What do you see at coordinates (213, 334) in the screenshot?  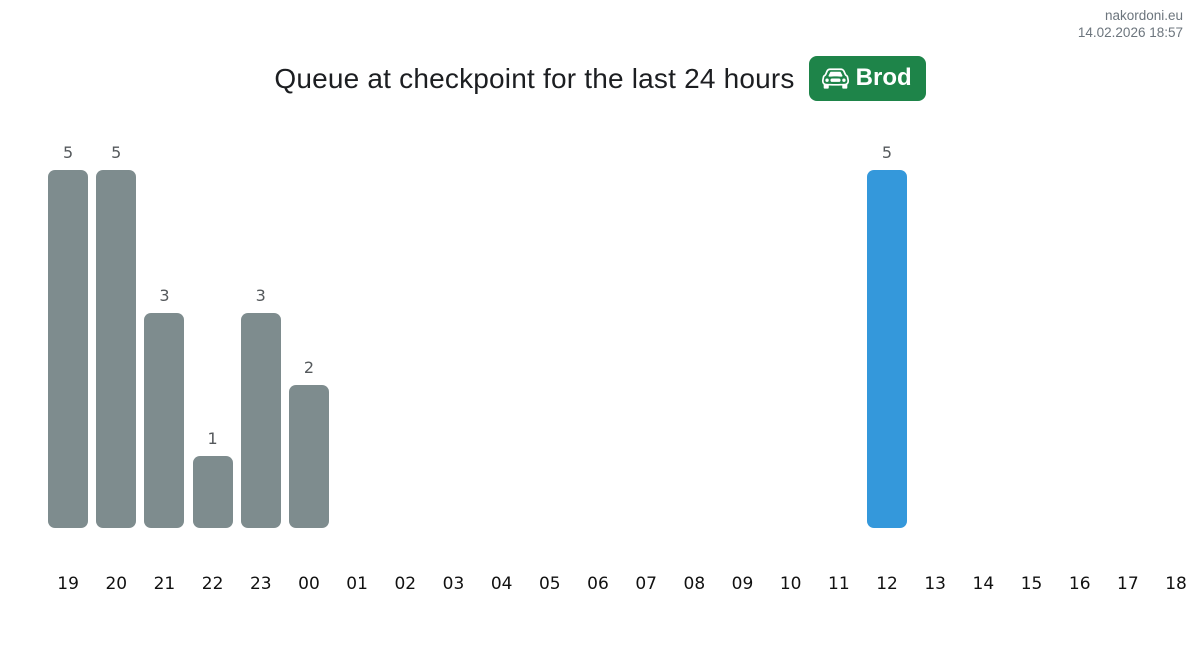 I see `bar-area: 1` at bounding box center [213, 334].